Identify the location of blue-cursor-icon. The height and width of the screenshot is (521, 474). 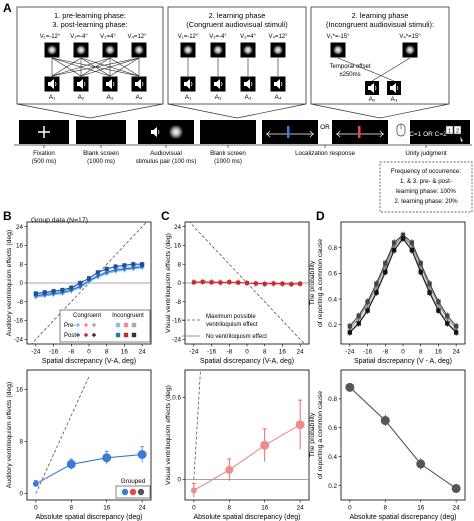
(288, 132).